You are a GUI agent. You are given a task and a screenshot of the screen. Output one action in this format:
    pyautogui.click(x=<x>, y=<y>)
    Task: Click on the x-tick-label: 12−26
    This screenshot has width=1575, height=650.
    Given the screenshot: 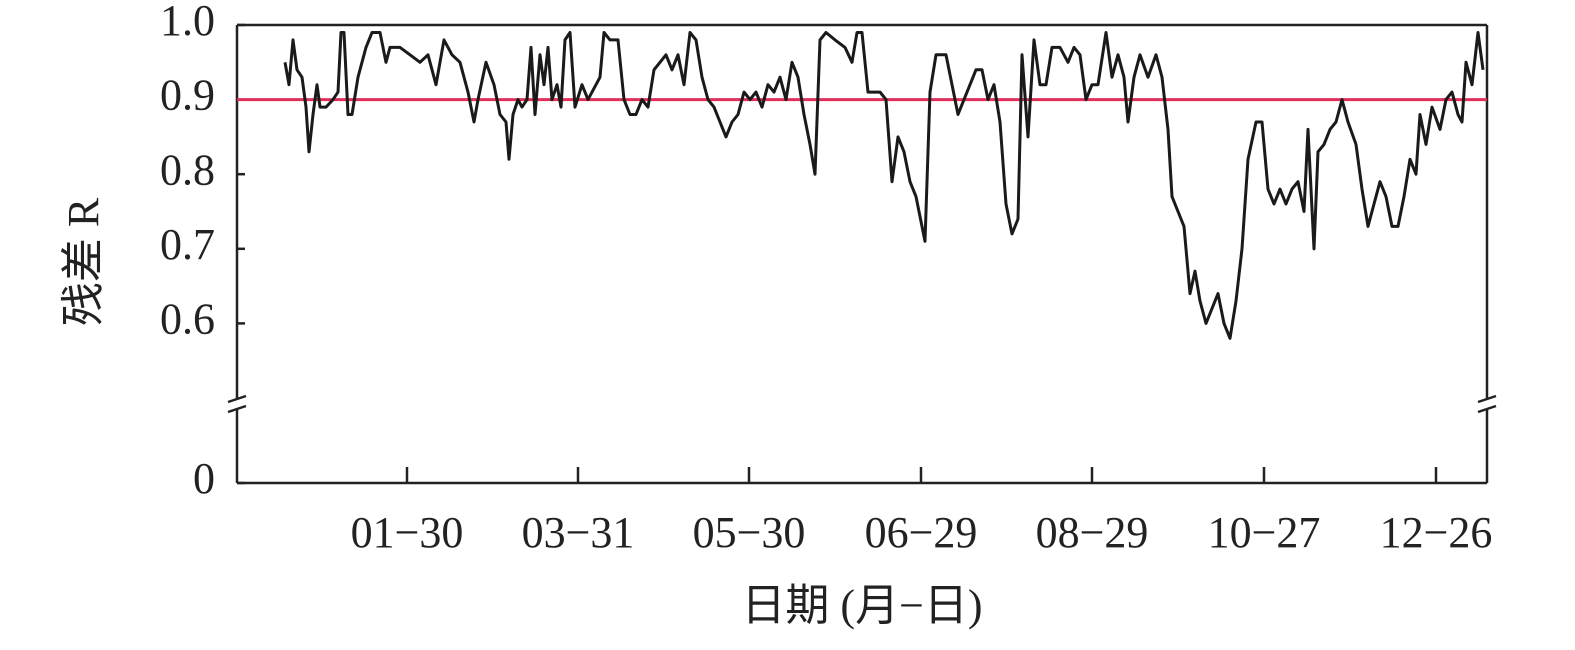 What is the action you would take?
    pyautogui.click(x=1436, y=532)
    